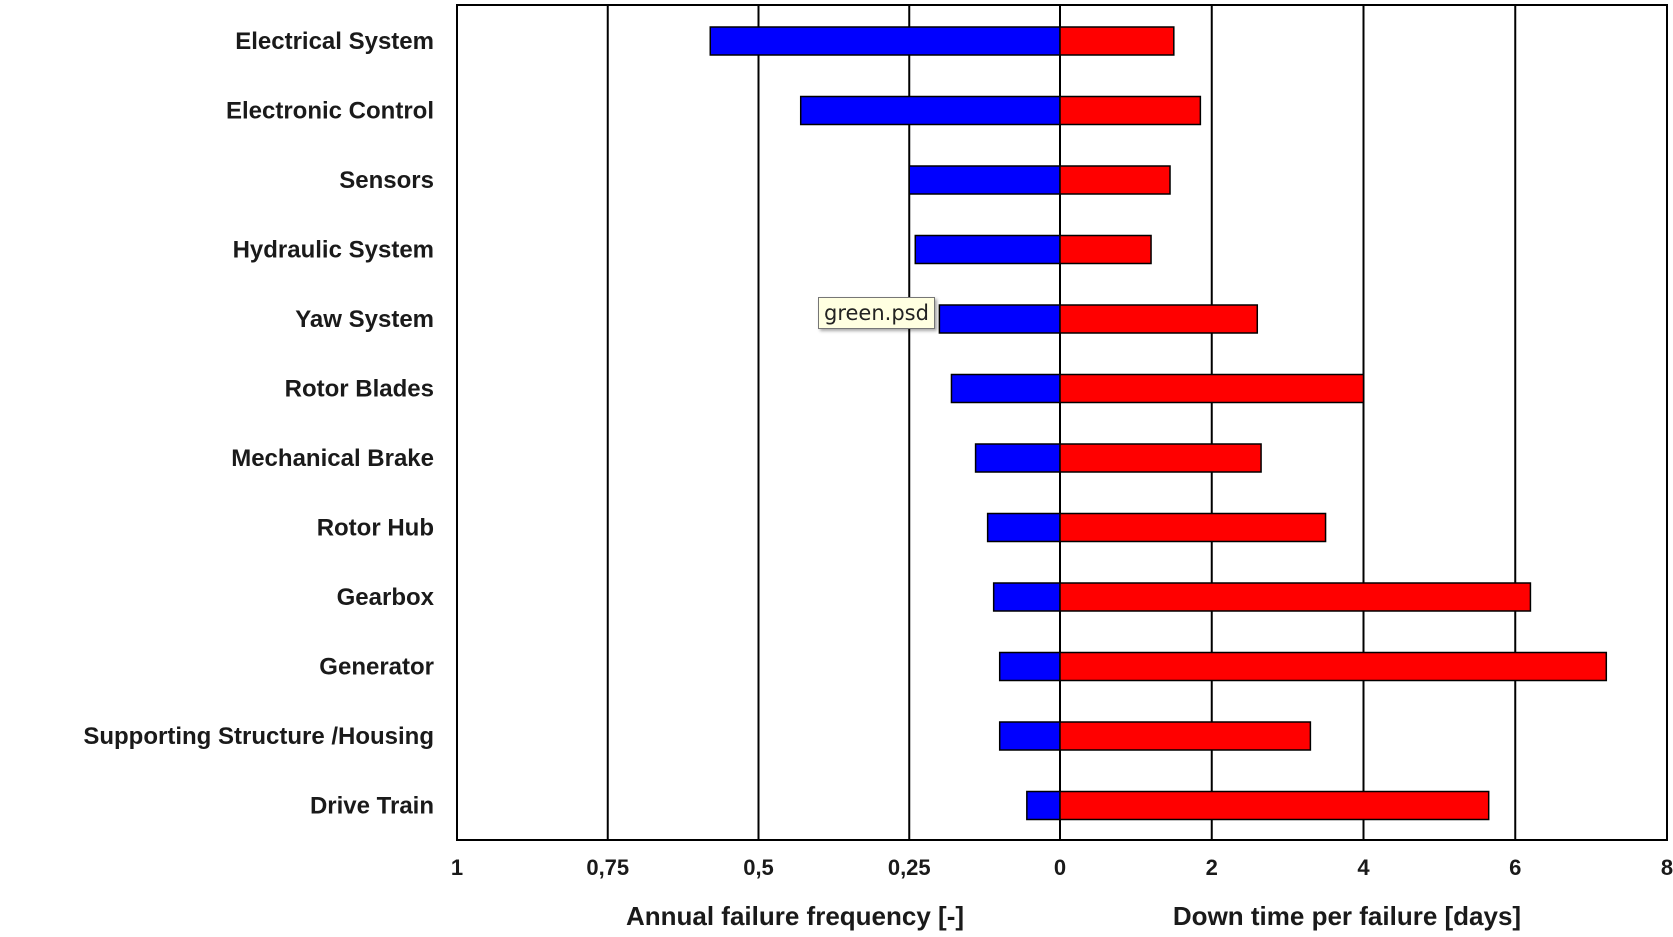  I want to click on category-label-8: Gearbox, so click(386, 597).